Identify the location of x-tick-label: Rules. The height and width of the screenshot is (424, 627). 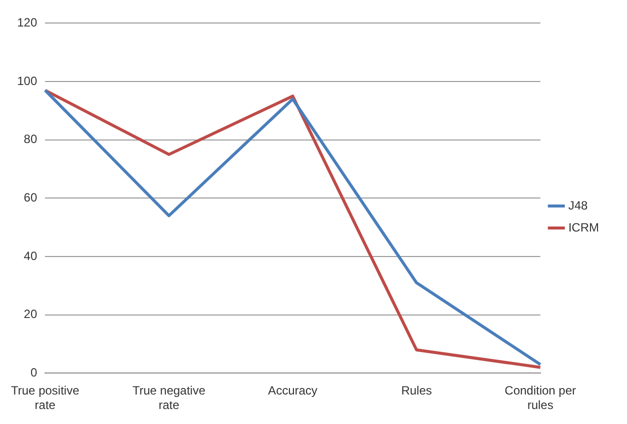
(416, 391).